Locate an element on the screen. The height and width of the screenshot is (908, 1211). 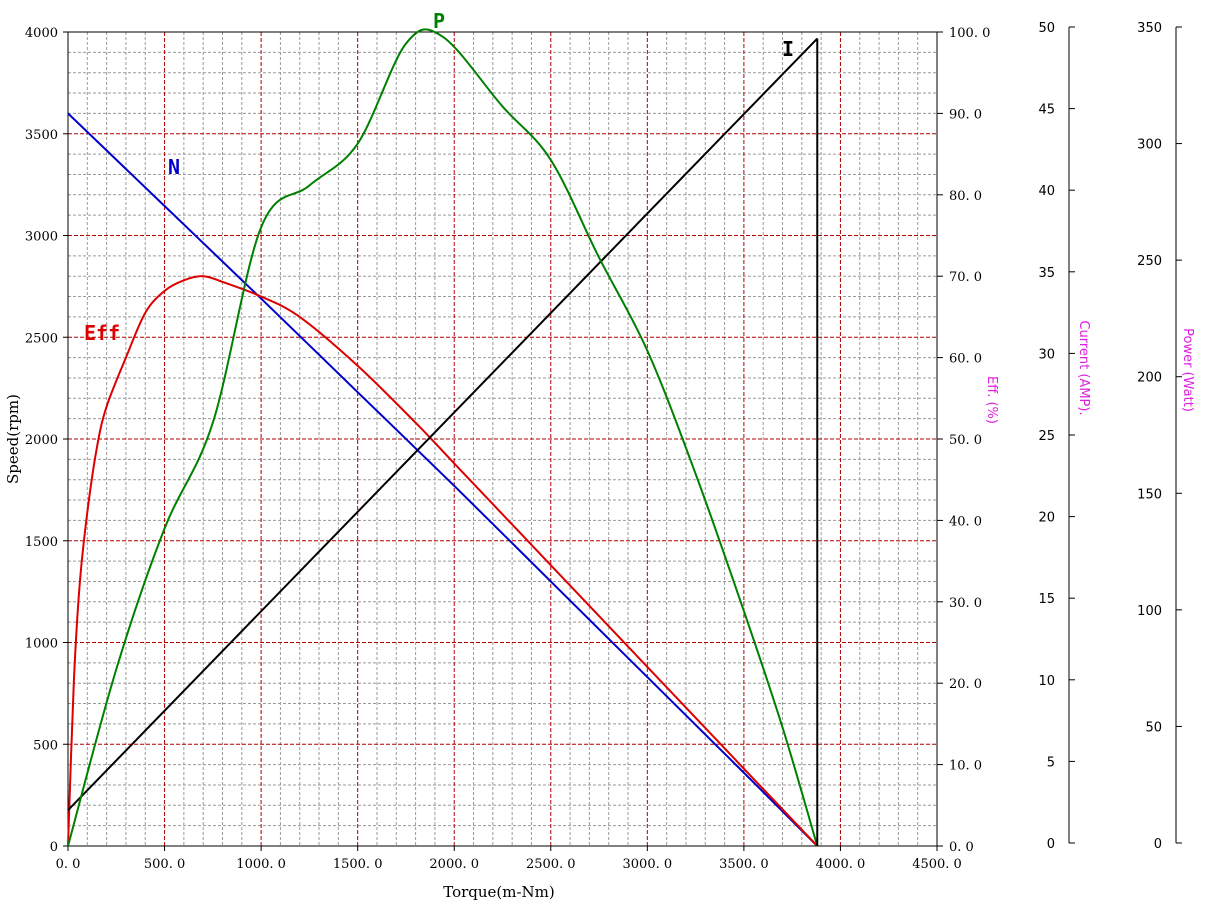
series-label-n: N is located at coordinates (174, 167).